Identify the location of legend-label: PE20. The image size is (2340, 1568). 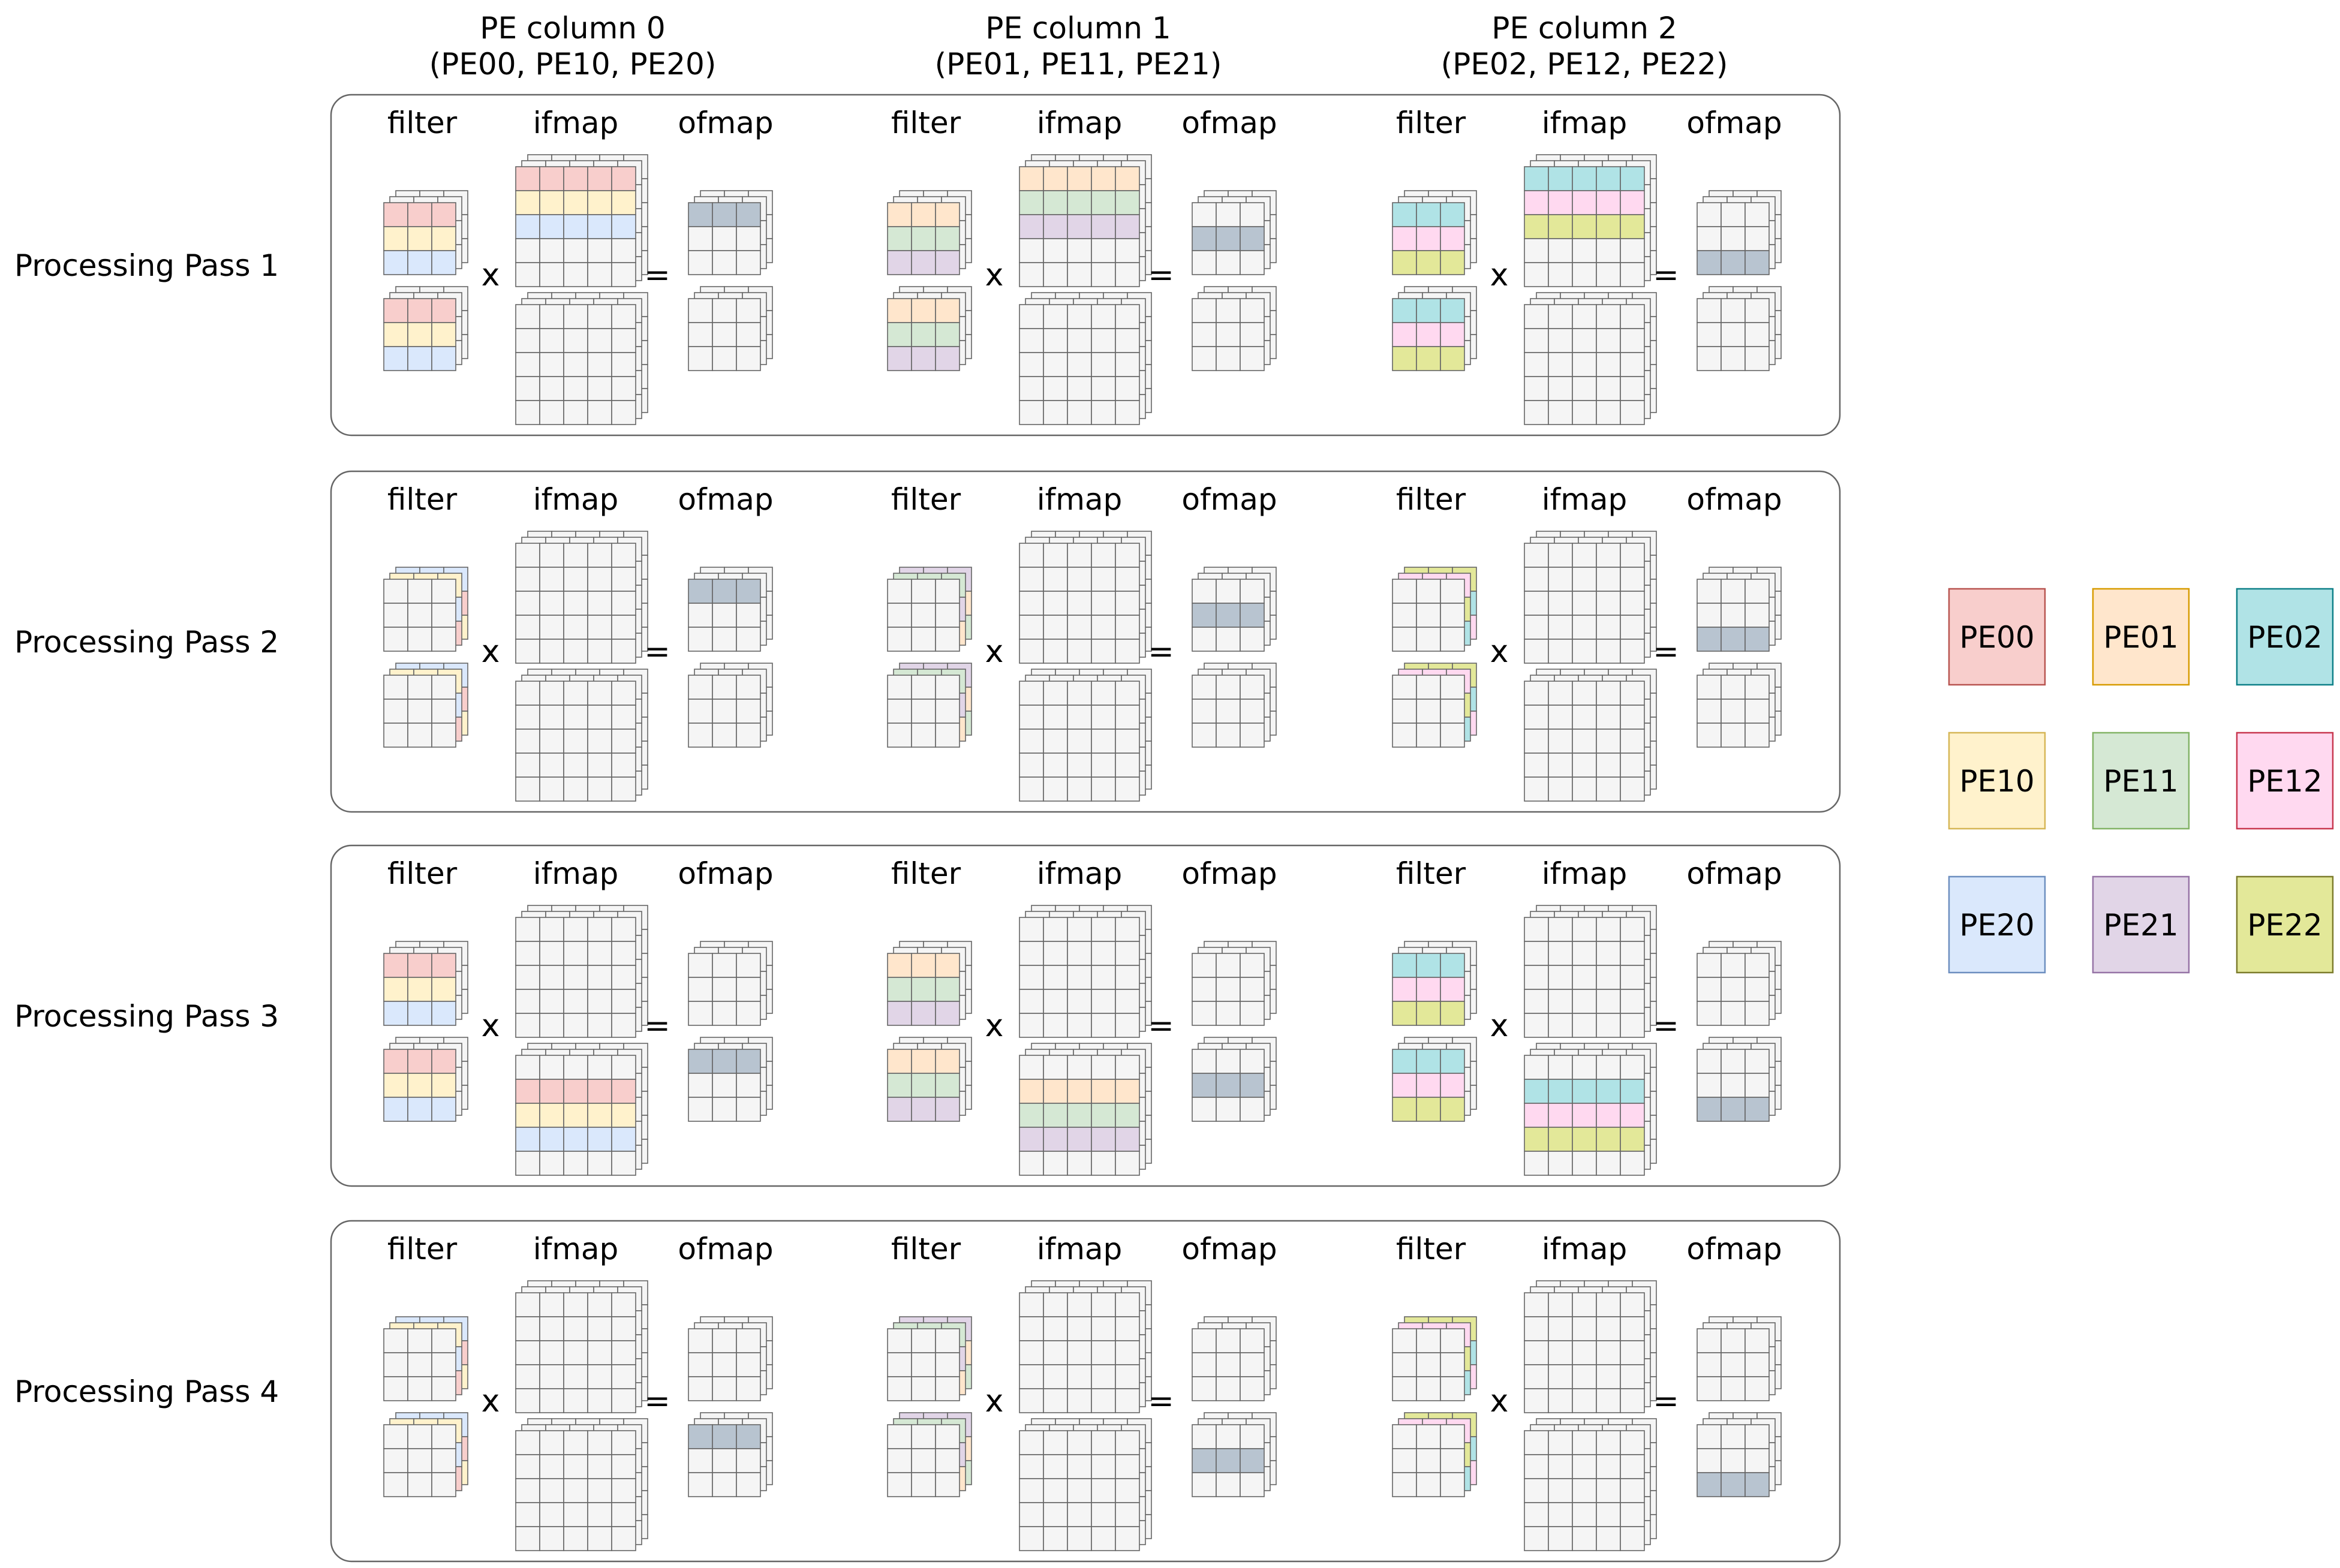
(1996, 925).